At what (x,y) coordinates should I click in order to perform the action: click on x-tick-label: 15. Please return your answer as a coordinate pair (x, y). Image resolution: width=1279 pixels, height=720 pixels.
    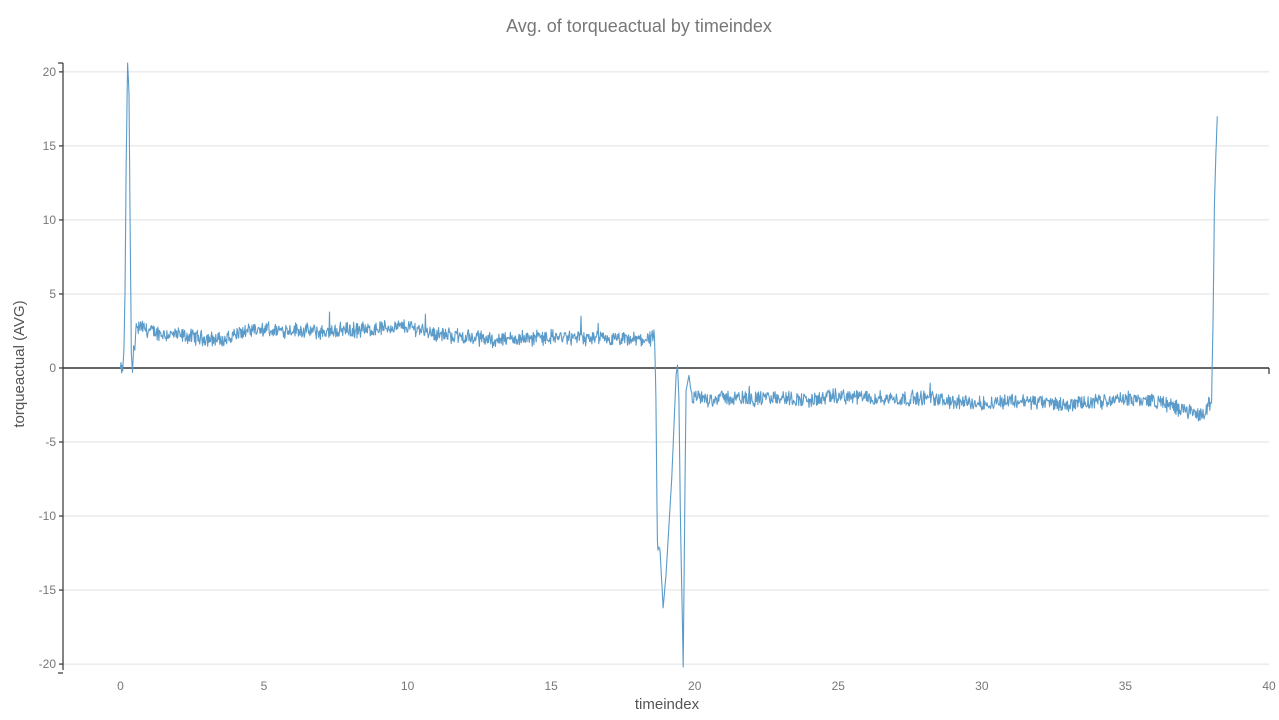
    Looking at the image, I should click on (551, 686).